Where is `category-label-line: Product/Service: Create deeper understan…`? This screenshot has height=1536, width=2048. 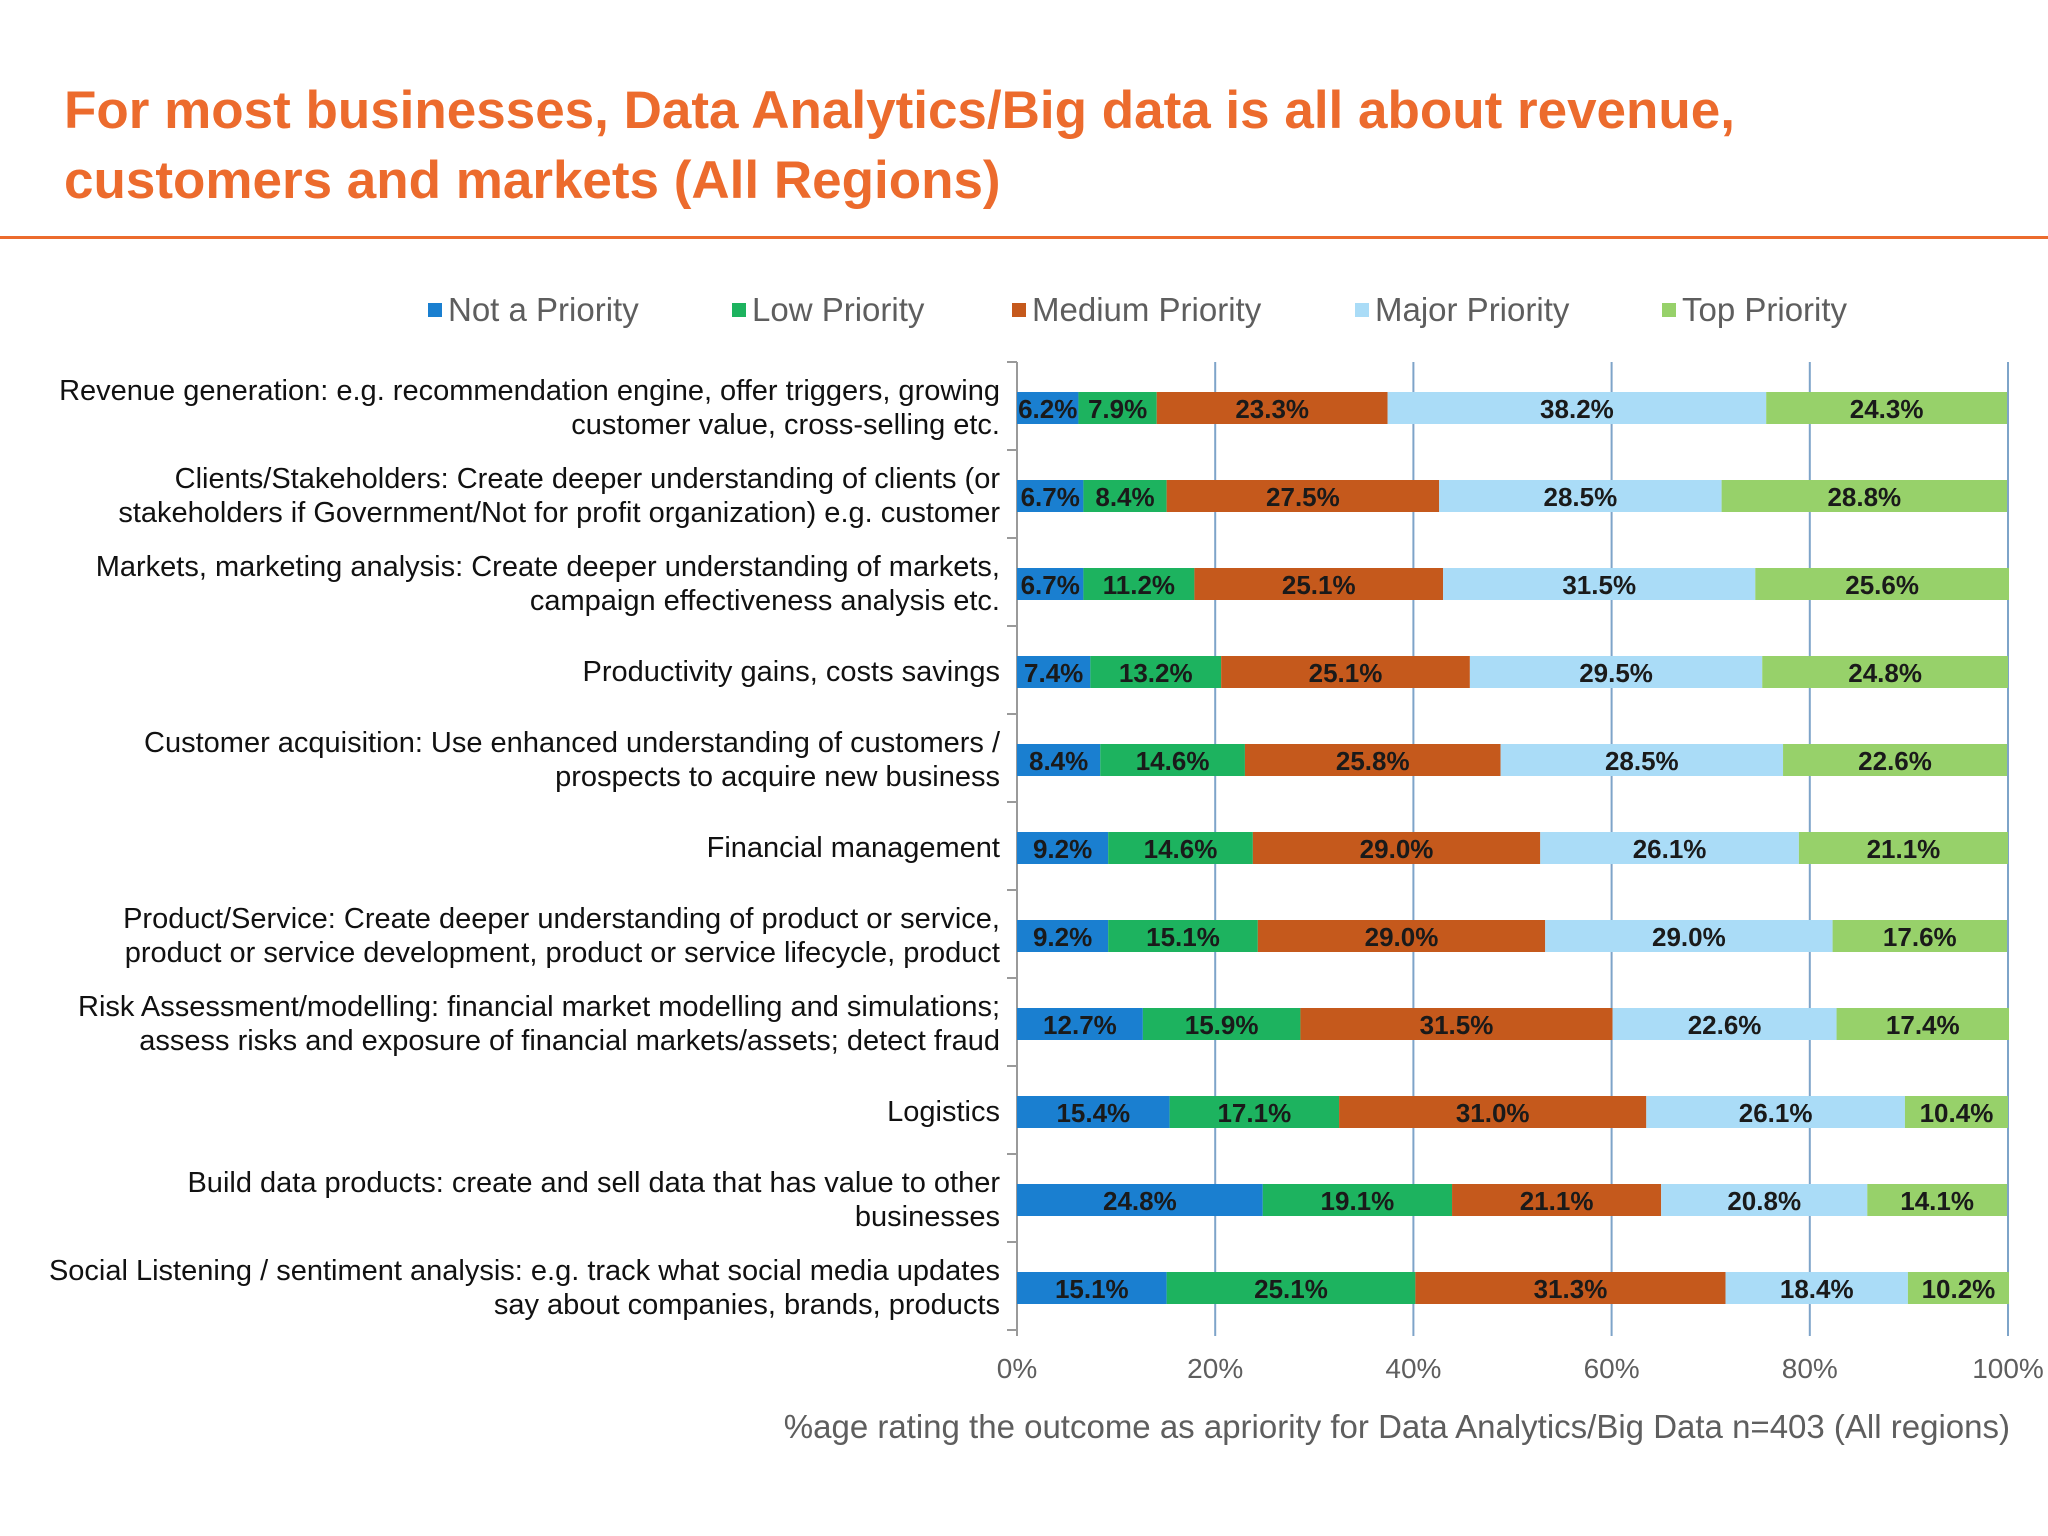
category-label-line: Product/Service: Create deeper understan… is located at coordinates (561, 919).